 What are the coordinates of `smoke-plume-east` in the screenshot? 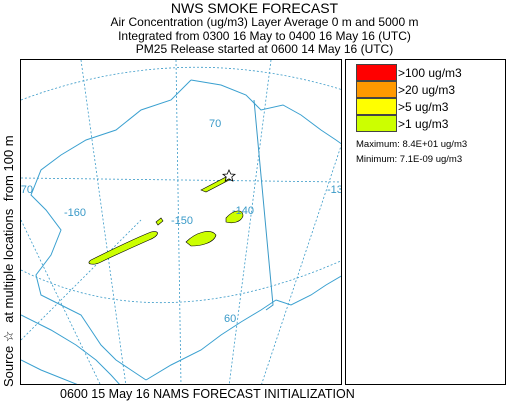 It's located at (234, 217).